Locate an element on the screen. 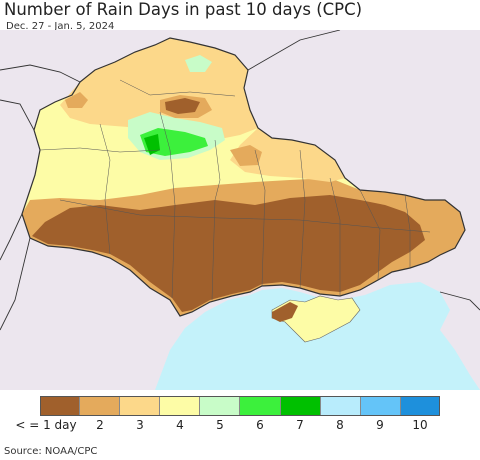 The width and height of the screenshot is (480, 460). legend-label-5: 5 is located at coordinates (220, 425).